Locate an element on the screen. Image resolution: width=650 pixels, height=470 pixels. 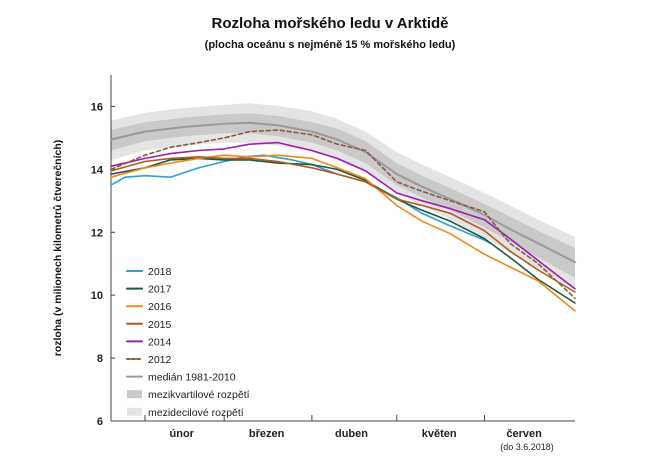
legend-label: 2012 is located at coordinates (160, 360).